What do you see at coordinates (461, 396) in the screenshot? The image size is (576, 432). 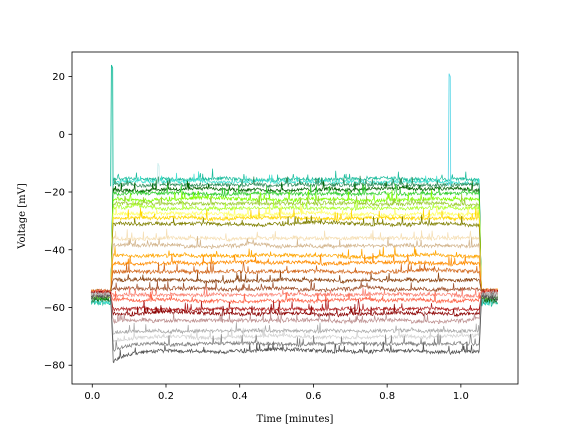 I see `x-tick-label: 1.0` at bounding box center [461, 396].